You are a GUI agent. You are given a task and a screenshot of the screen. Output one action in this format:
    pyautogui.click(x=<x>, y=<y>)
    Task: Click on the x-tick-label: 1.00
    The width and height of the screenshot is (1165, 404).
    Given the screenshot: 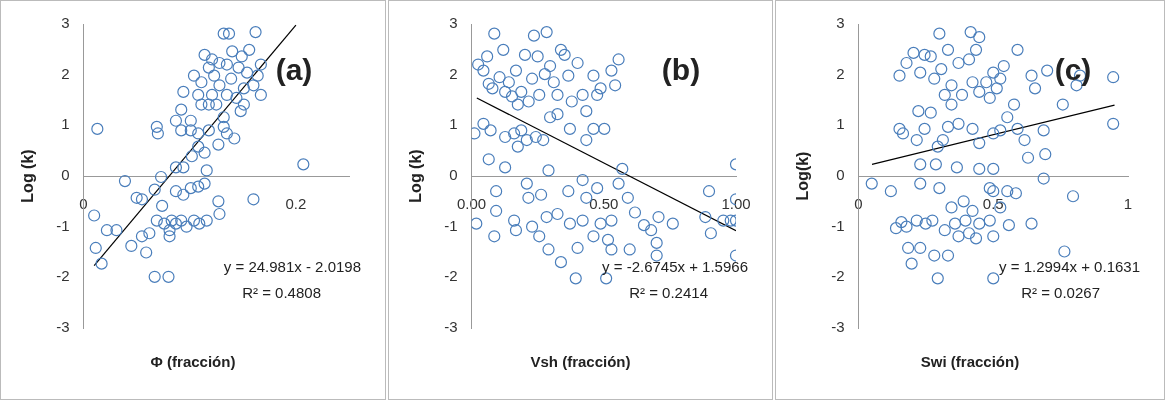 What is the action you would take?
    pyautogui.click(x=736, y=204)
    